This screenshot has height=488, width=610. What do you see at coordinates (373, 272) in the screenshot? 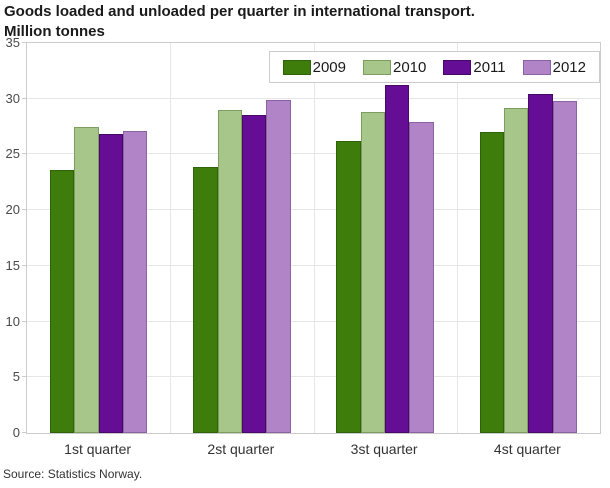
I see `bar-2010-3st-quarter` at bounding box center [373, 272].